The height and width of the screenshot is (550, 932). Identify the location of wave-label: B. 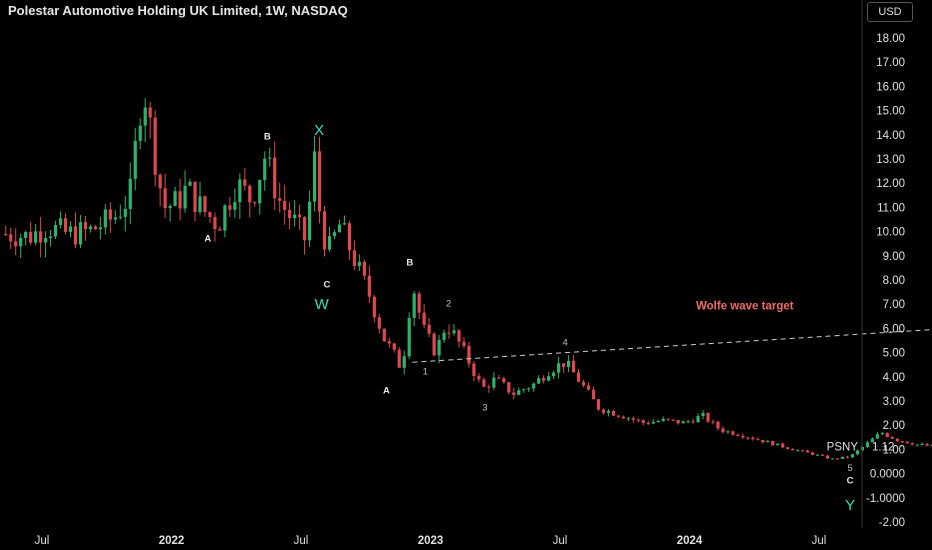
(267, 137).